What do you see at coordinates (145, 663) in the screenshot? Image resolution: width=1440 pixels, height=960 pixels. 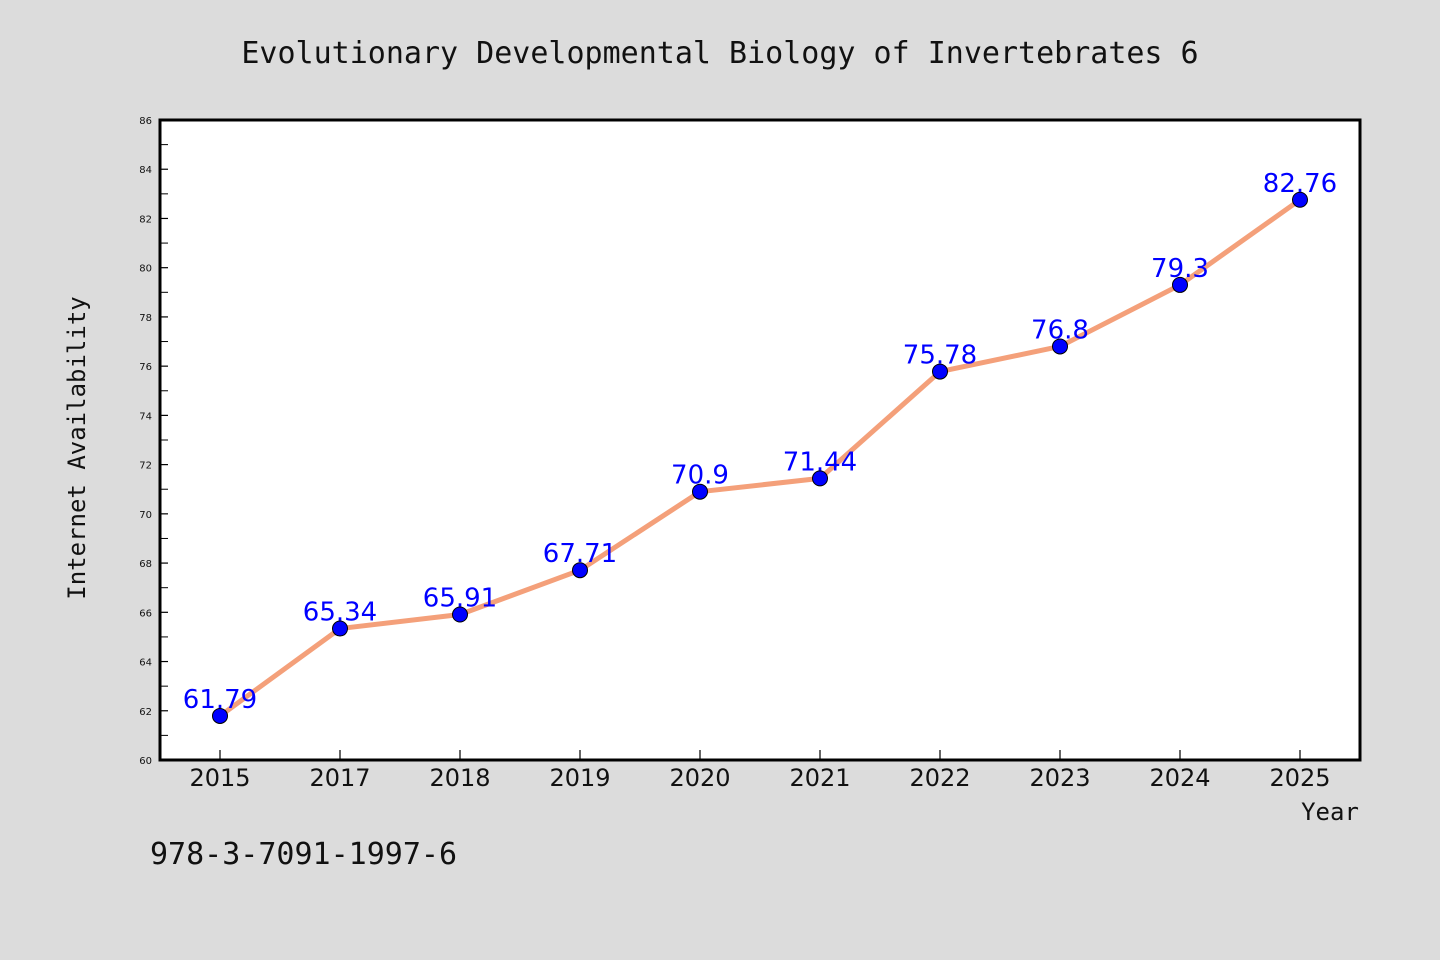 I see `y-tick-label: 64` at bounding box center [145, 663].